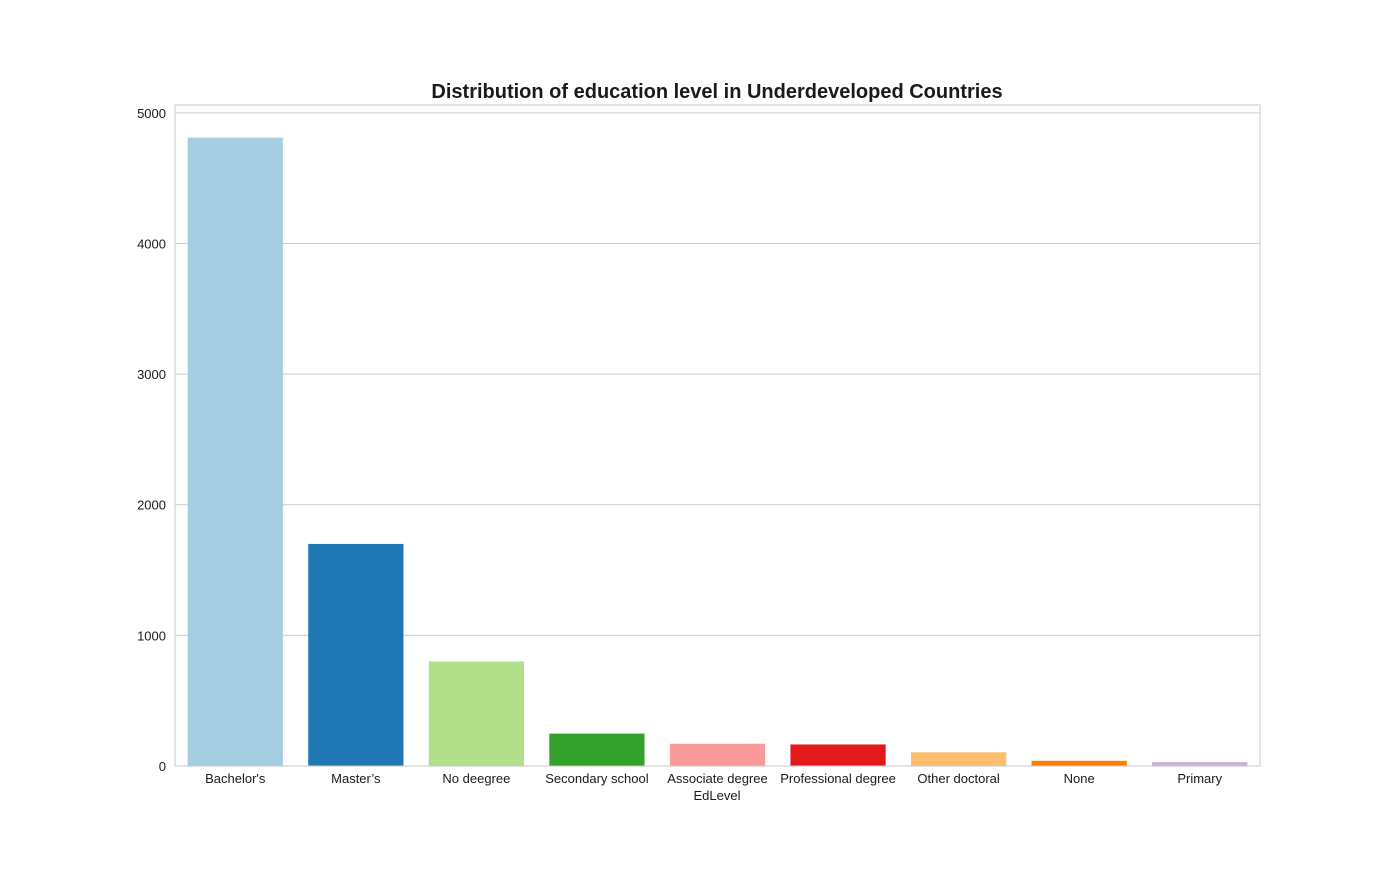 This screenshot has height=875, width=1400. Describe the element at coordinates (151, 243) in the screenshot. I see `y-tick-label-4: 4000` at that location.